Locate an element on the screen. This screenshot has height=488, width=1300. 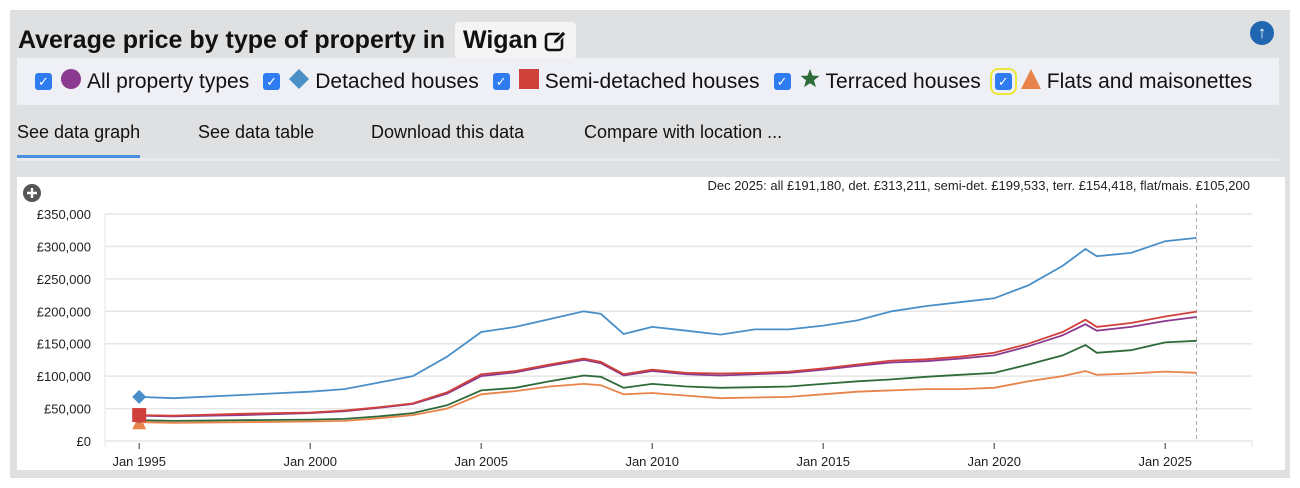
square-marker-icon is located at coordinates (528, 81).